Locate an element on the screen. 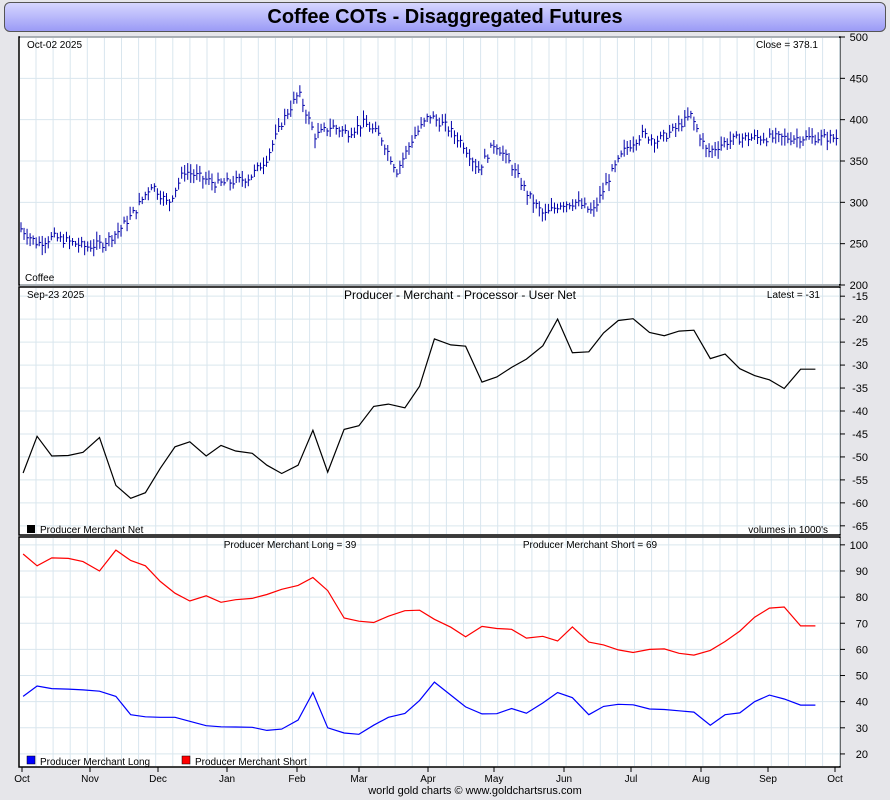 Image resolution: width=890 pixels, height=800 pixels. y-tick-label: 100 is located at coordinates (859, 546).